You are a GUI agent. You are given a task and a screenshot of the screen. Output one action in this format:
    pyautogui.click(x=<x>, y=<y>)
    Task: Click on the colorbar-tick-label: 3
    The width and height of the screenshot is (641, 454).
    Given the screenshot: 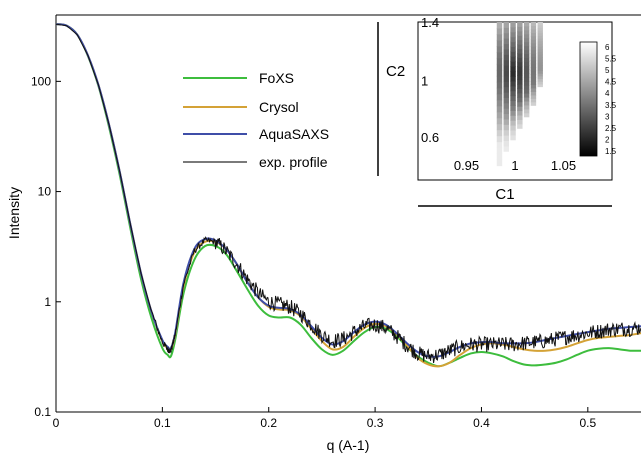 What is the action you would take?
    pyautogui.click(x=607, y=116)
    